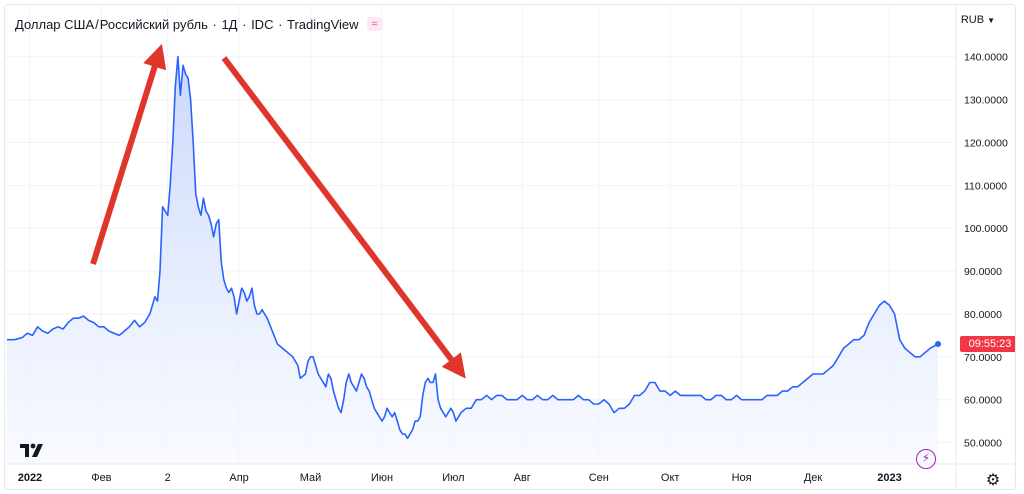 The height and width of the screenshot is (494, 1024). Describe the element at coordinates (938, 344) in the screenshot. I see `last-price-dot` at that location.